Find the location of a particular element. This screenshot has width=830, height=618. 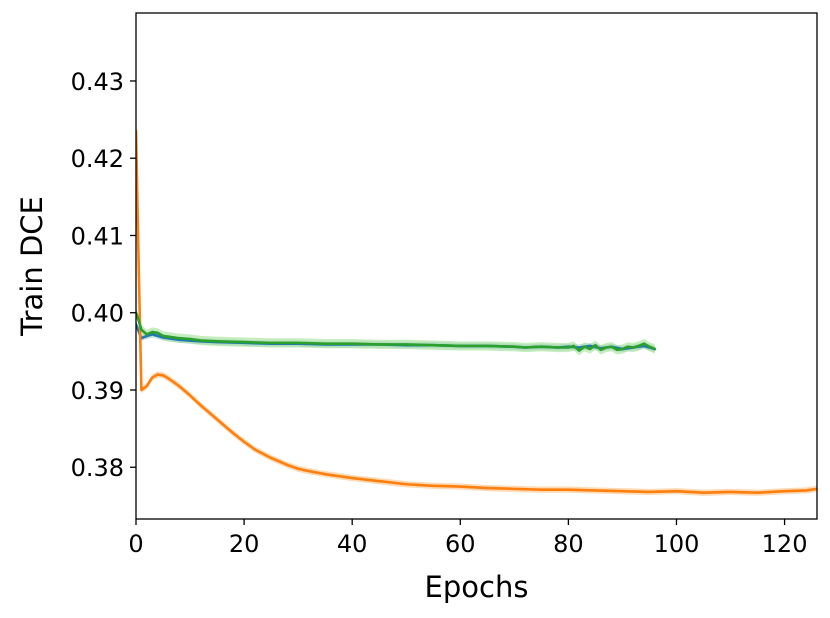

y-tick-label: 0.40 is located at coordinates (97, 314).